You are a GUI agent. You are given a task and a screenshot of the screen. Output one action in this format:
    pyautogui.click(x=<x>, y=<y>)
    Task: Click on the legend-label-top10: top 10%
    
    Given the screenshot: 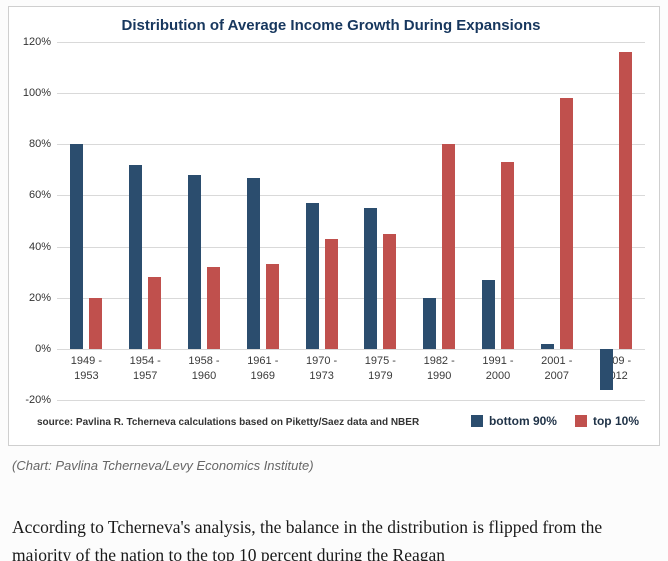 What is the action you would take?
    pyautogui.click(x=615, y=421)
    